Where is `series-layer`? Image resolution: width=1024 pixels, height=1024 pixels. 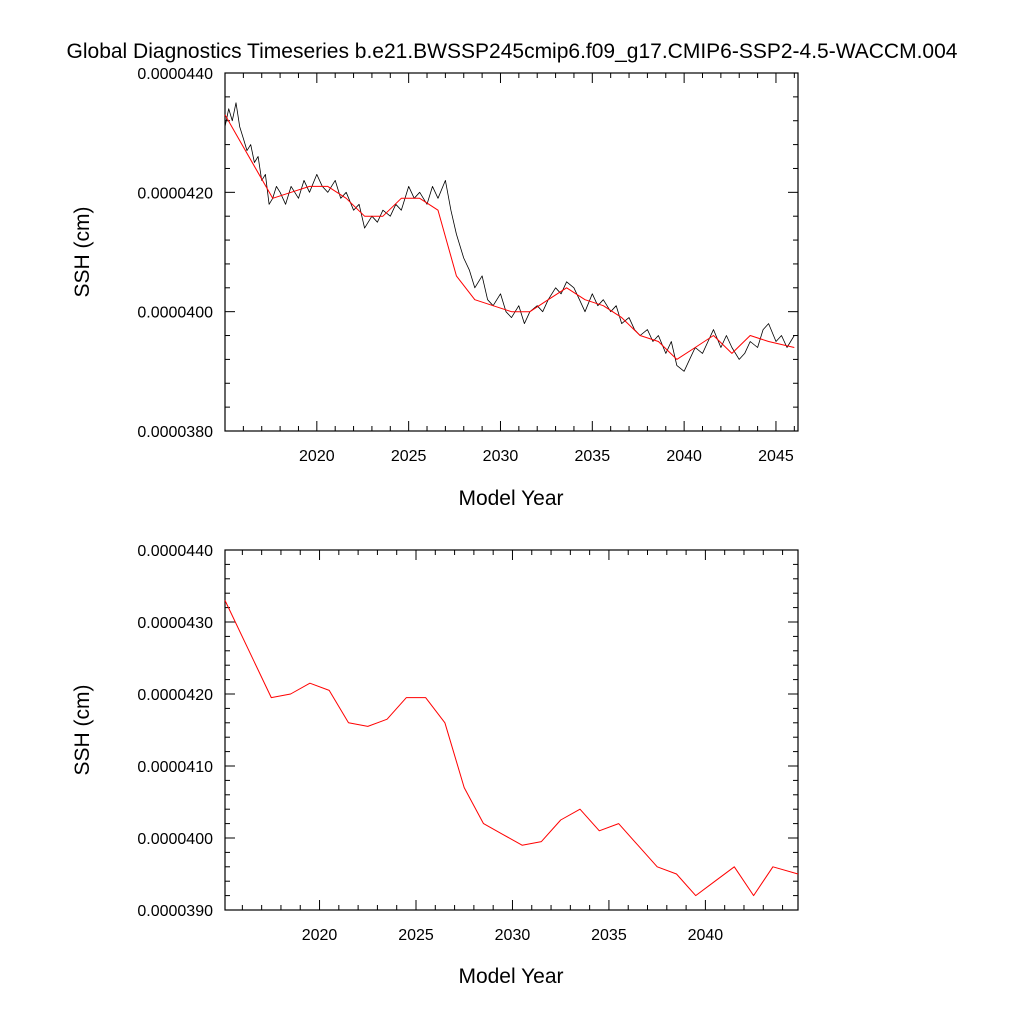
series-layer is located at coordinates (509, 237).